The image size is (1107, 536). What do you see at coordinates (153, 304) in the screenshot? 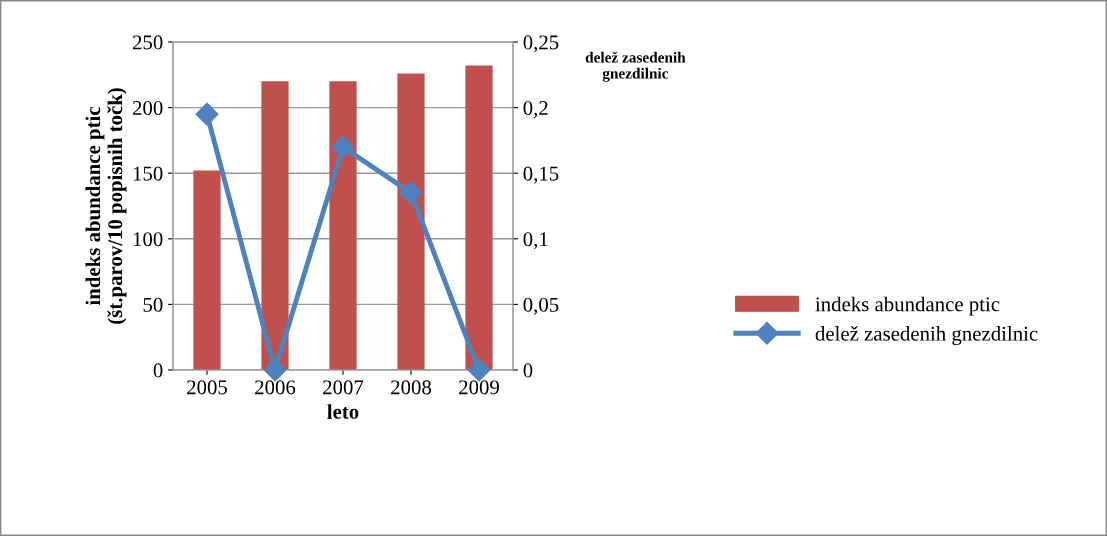
I see `y-tick-label: 50` at bounding box center [153, 304].